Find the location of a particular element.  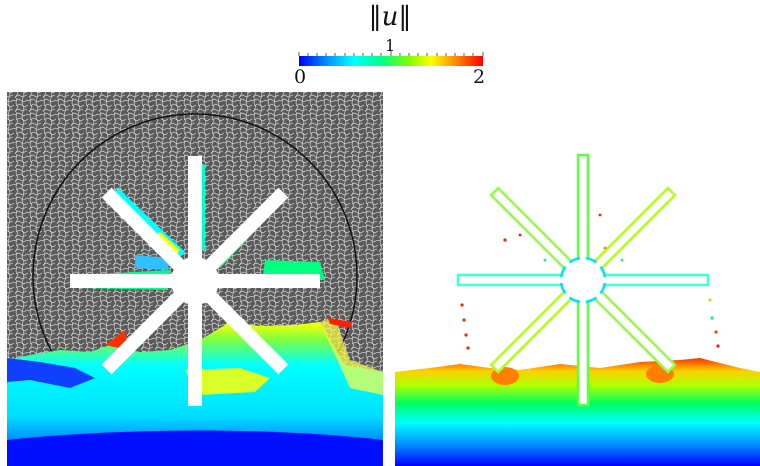

colorbar-title: ‖u‖ is located at coordinates (390, 17).